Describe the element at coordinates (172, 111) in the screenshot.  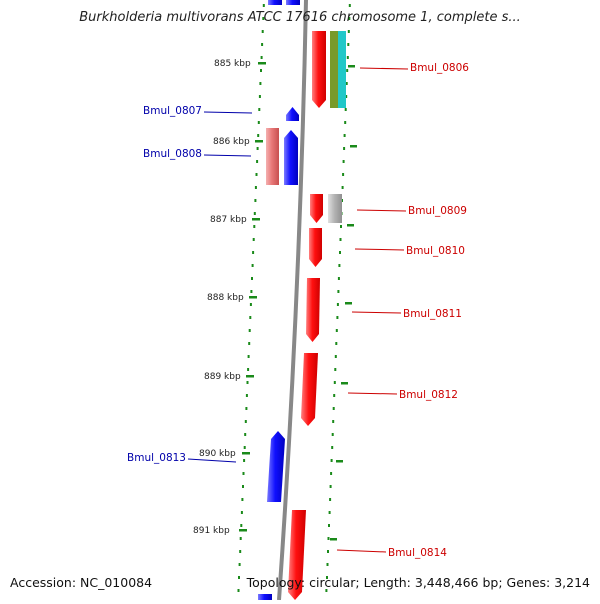
I see `gene-label-bmul-0807: Bmul_0807` at that location.